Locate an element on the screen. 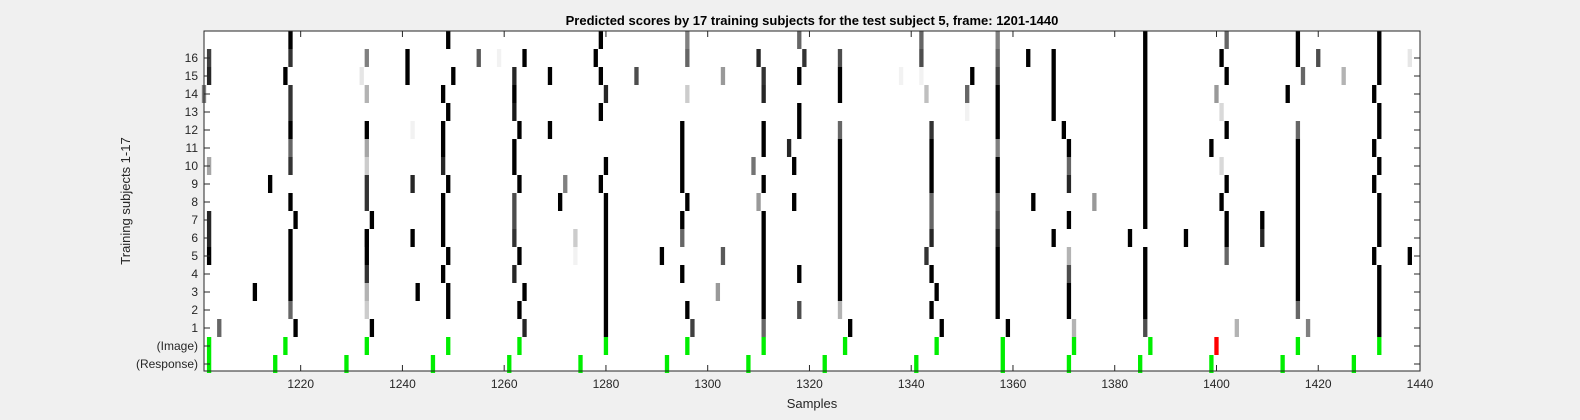  x-axis-label: Samples is located at coordinates (812, 403).